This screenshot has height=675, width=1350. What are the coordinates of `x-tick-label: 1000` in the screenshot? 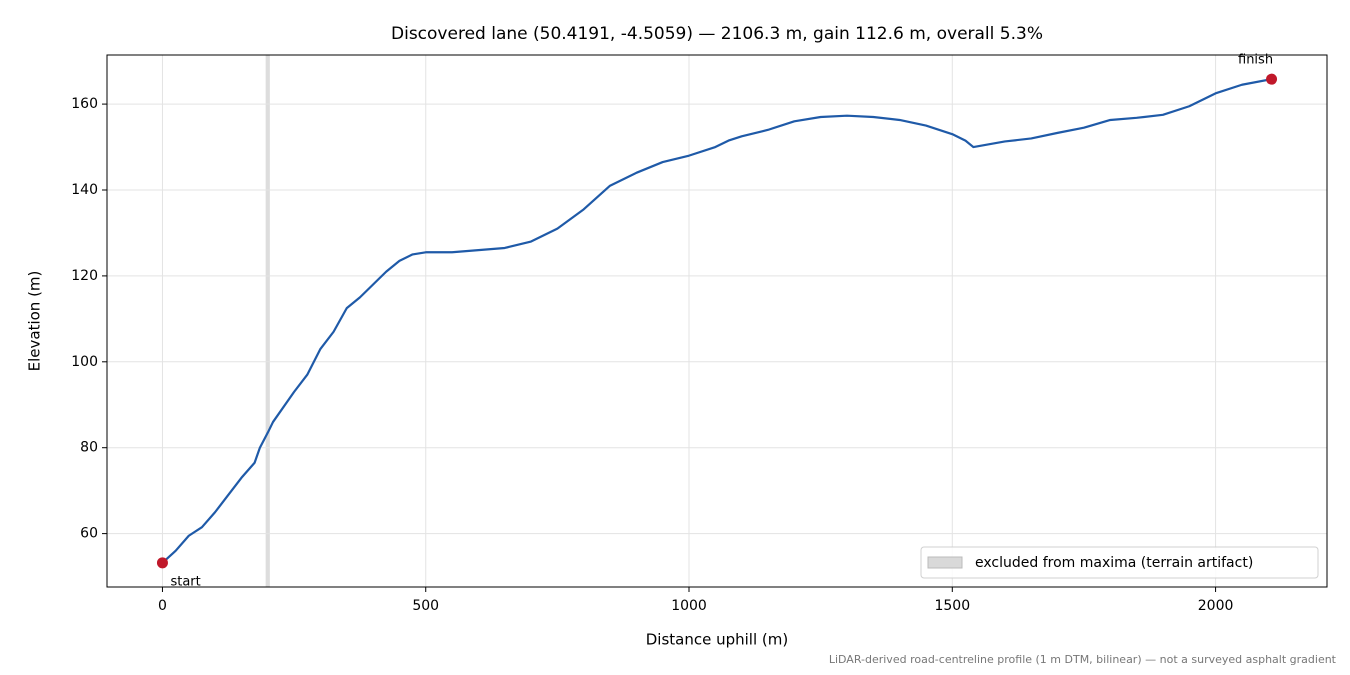 It's located at (689, 606).